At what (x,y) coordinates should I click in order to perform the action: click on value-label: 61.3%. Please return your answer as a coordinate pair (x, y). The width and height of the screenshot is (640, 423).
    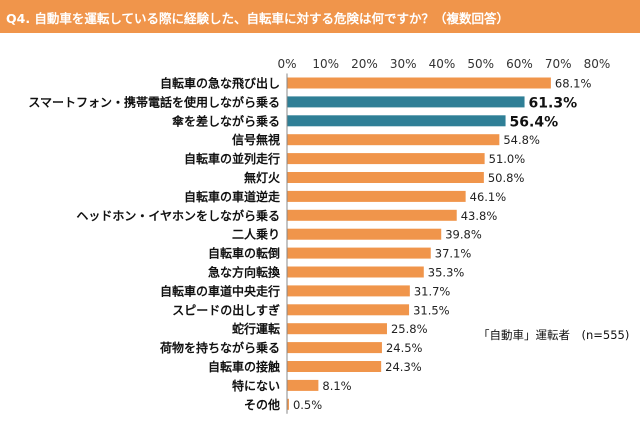
    Looking at the image, I should click on (553, 103).